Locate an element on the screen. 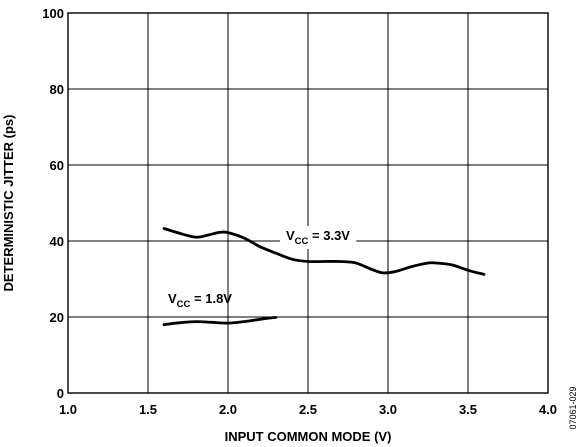 The image size is (584, 447). series-line-vcc-3v3 is located at coordinates (324, 251).